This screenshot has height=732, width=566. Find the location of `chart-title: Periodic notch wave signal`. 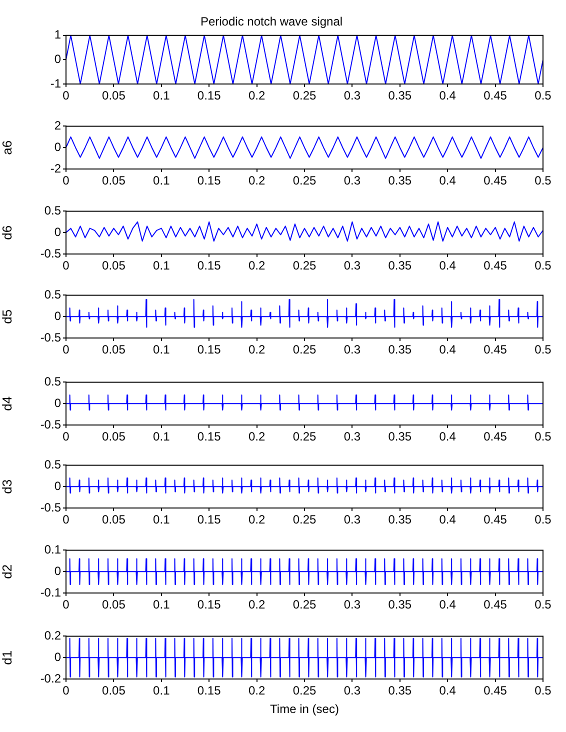

chart-title: Periodic notch wave signal is located at coordinates (271, 21).